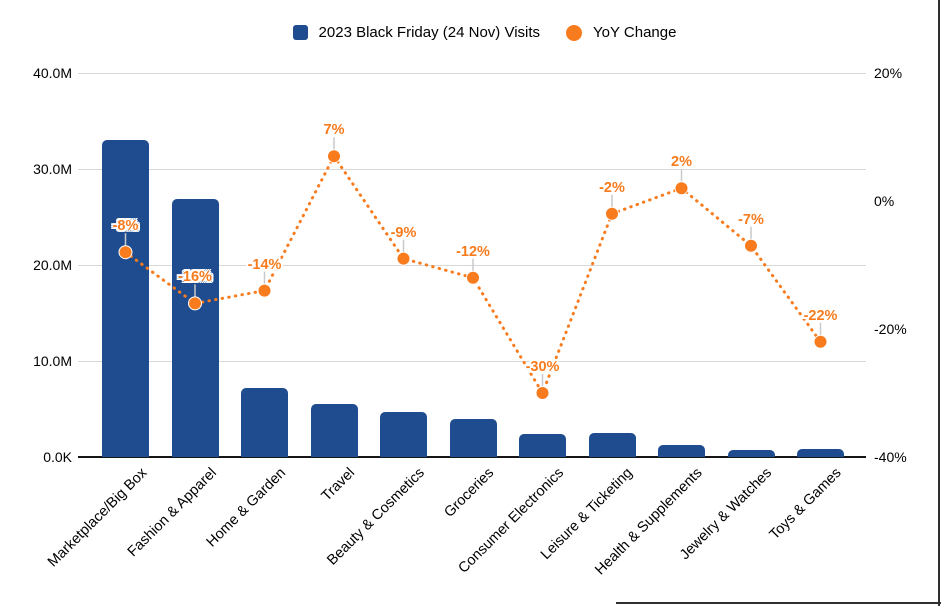  What do you see at coordinates (612, 445) in the screenshot?
I see `bar-leisure-ticketing` at bounding box center [612, 445].